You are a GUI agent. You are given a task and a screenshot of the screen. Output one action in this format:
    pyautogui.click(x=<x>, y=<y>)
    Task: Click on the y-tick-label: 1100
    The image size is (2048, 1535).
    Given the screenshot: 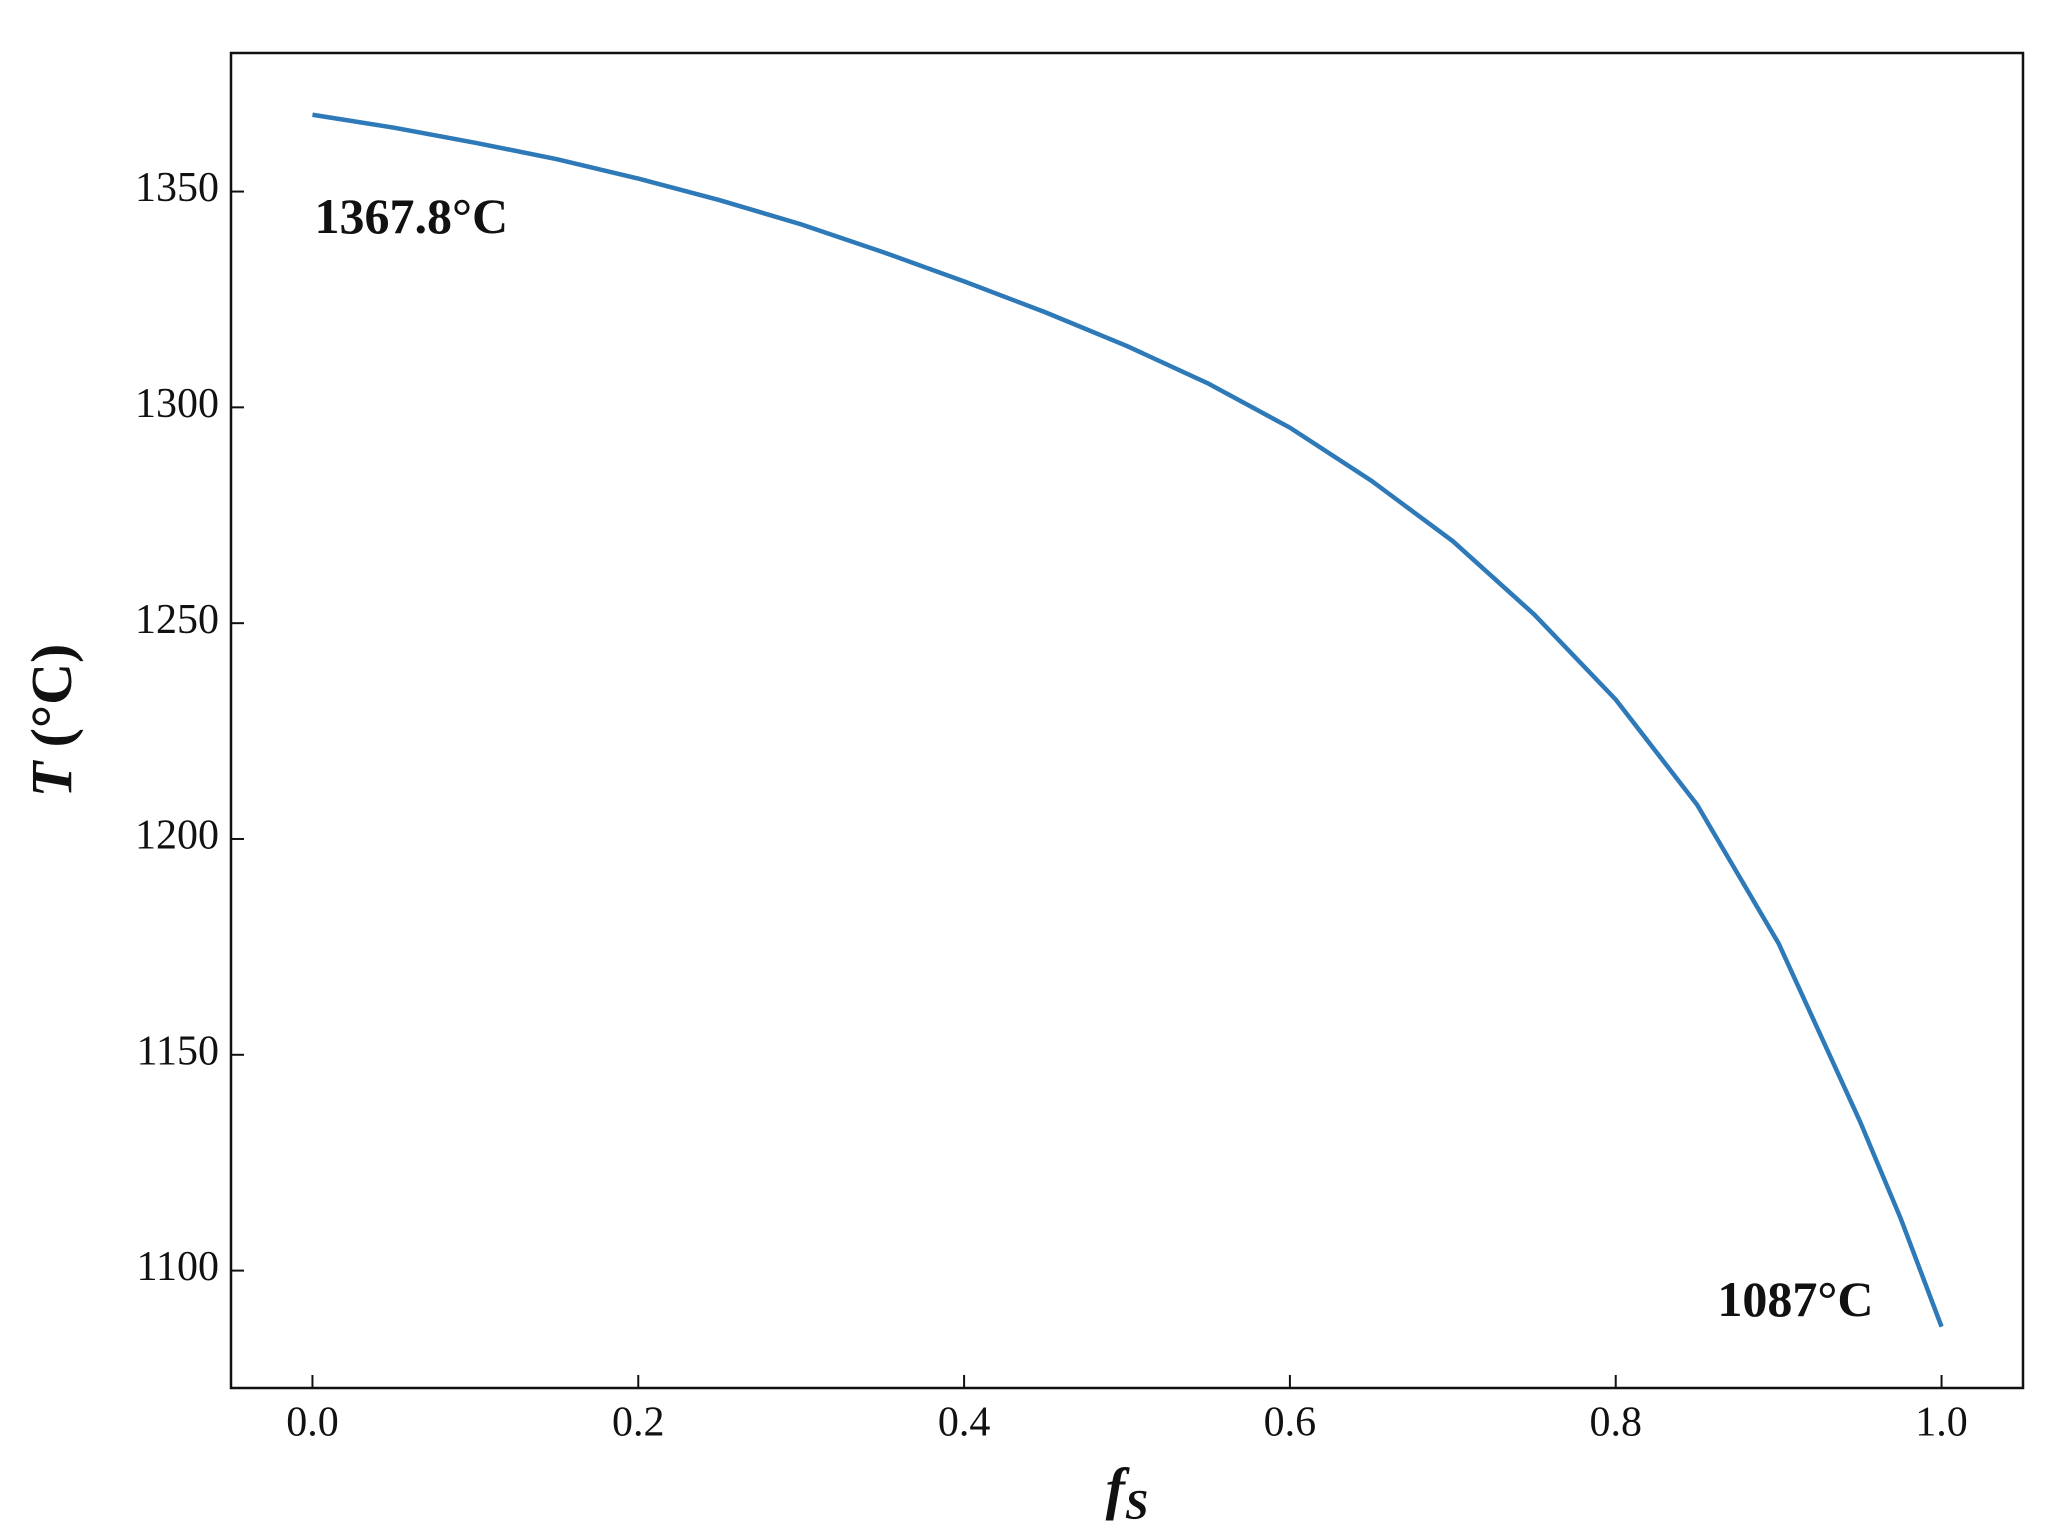 What is the action you would take?
    pyautogui.click(x=178, y=1267)
    